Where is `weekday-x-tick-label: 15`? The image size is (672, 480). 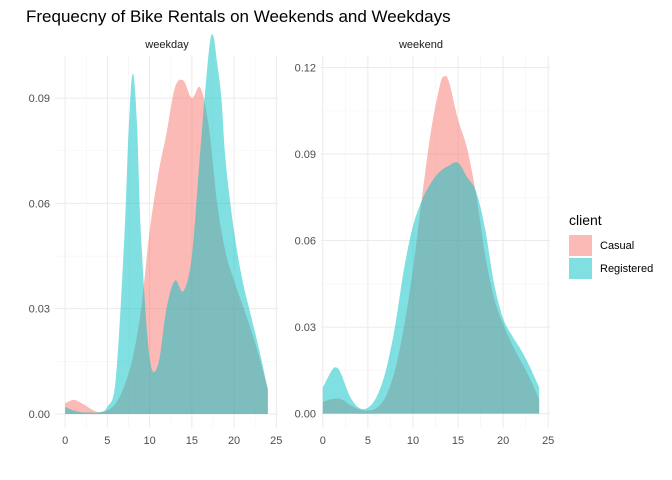 weekday-x-tick-label: 15 is located at coordinates (192, 441).